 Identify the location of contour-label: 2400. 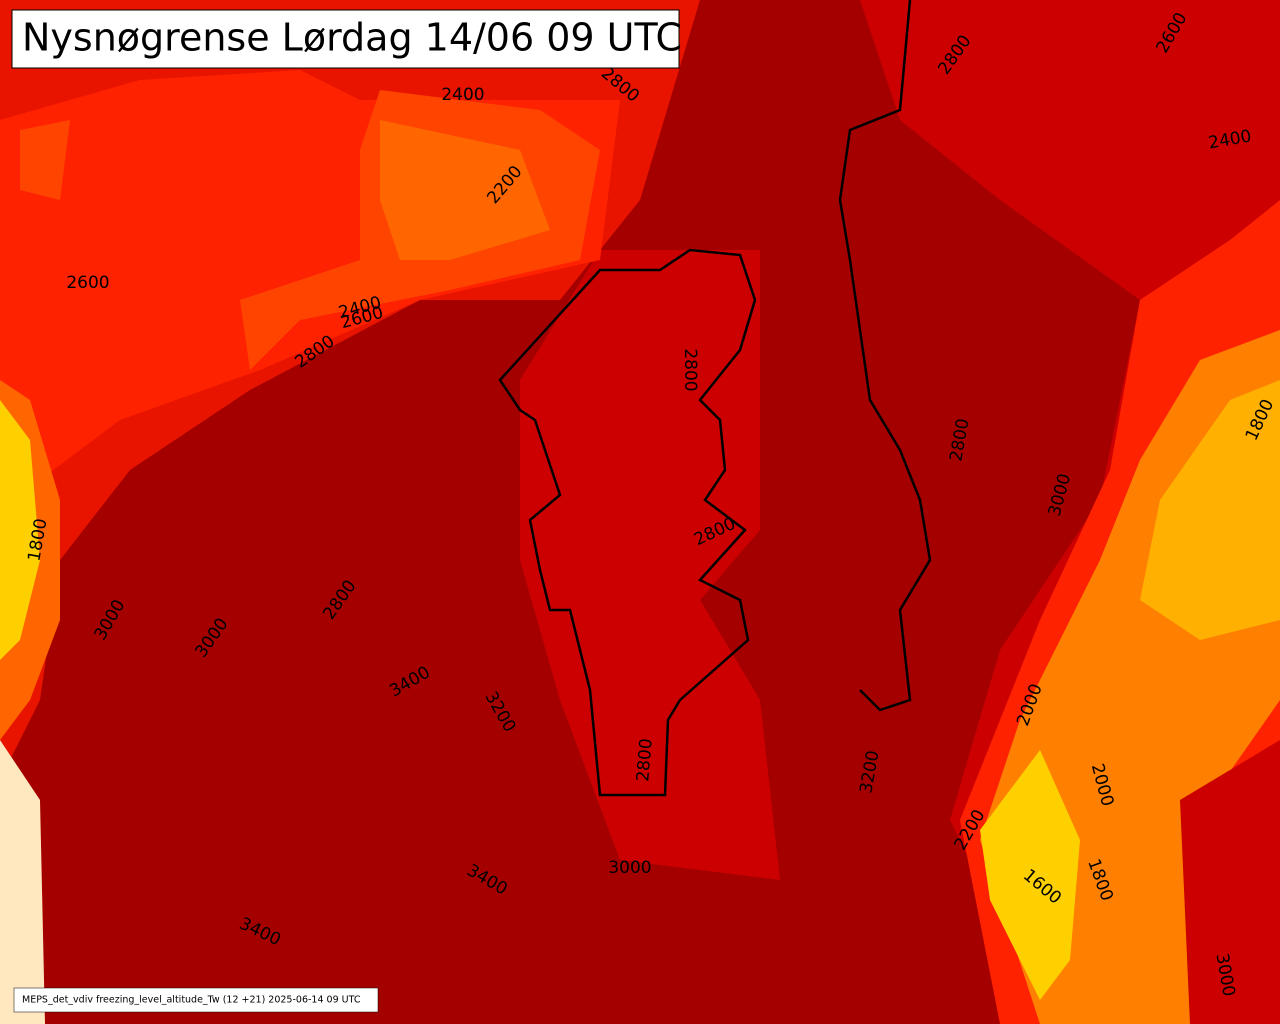
(462, 95).